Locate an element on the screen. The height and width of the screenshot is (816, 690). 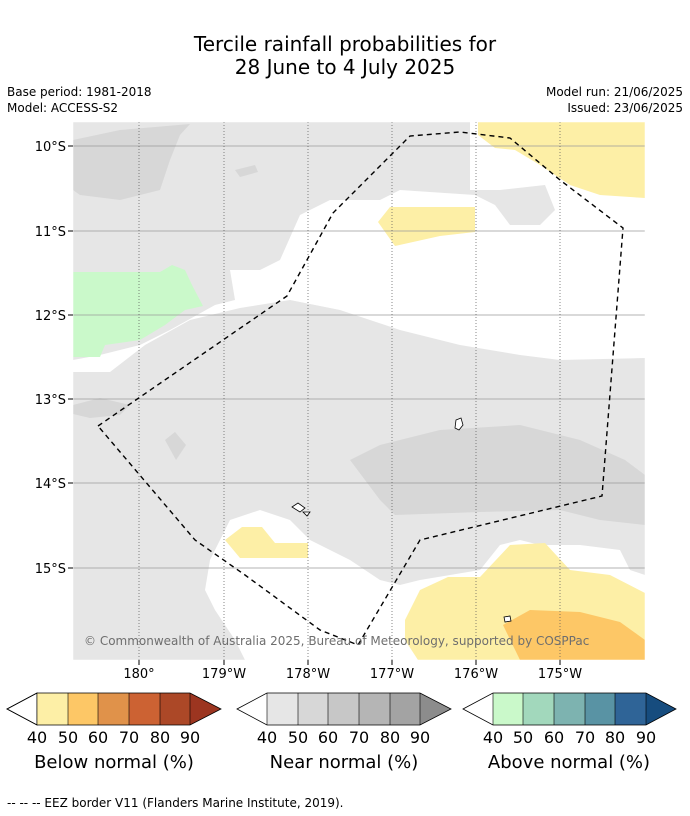
colorbar-below-label: Below normal (%) is located at coordinates (114, 762).